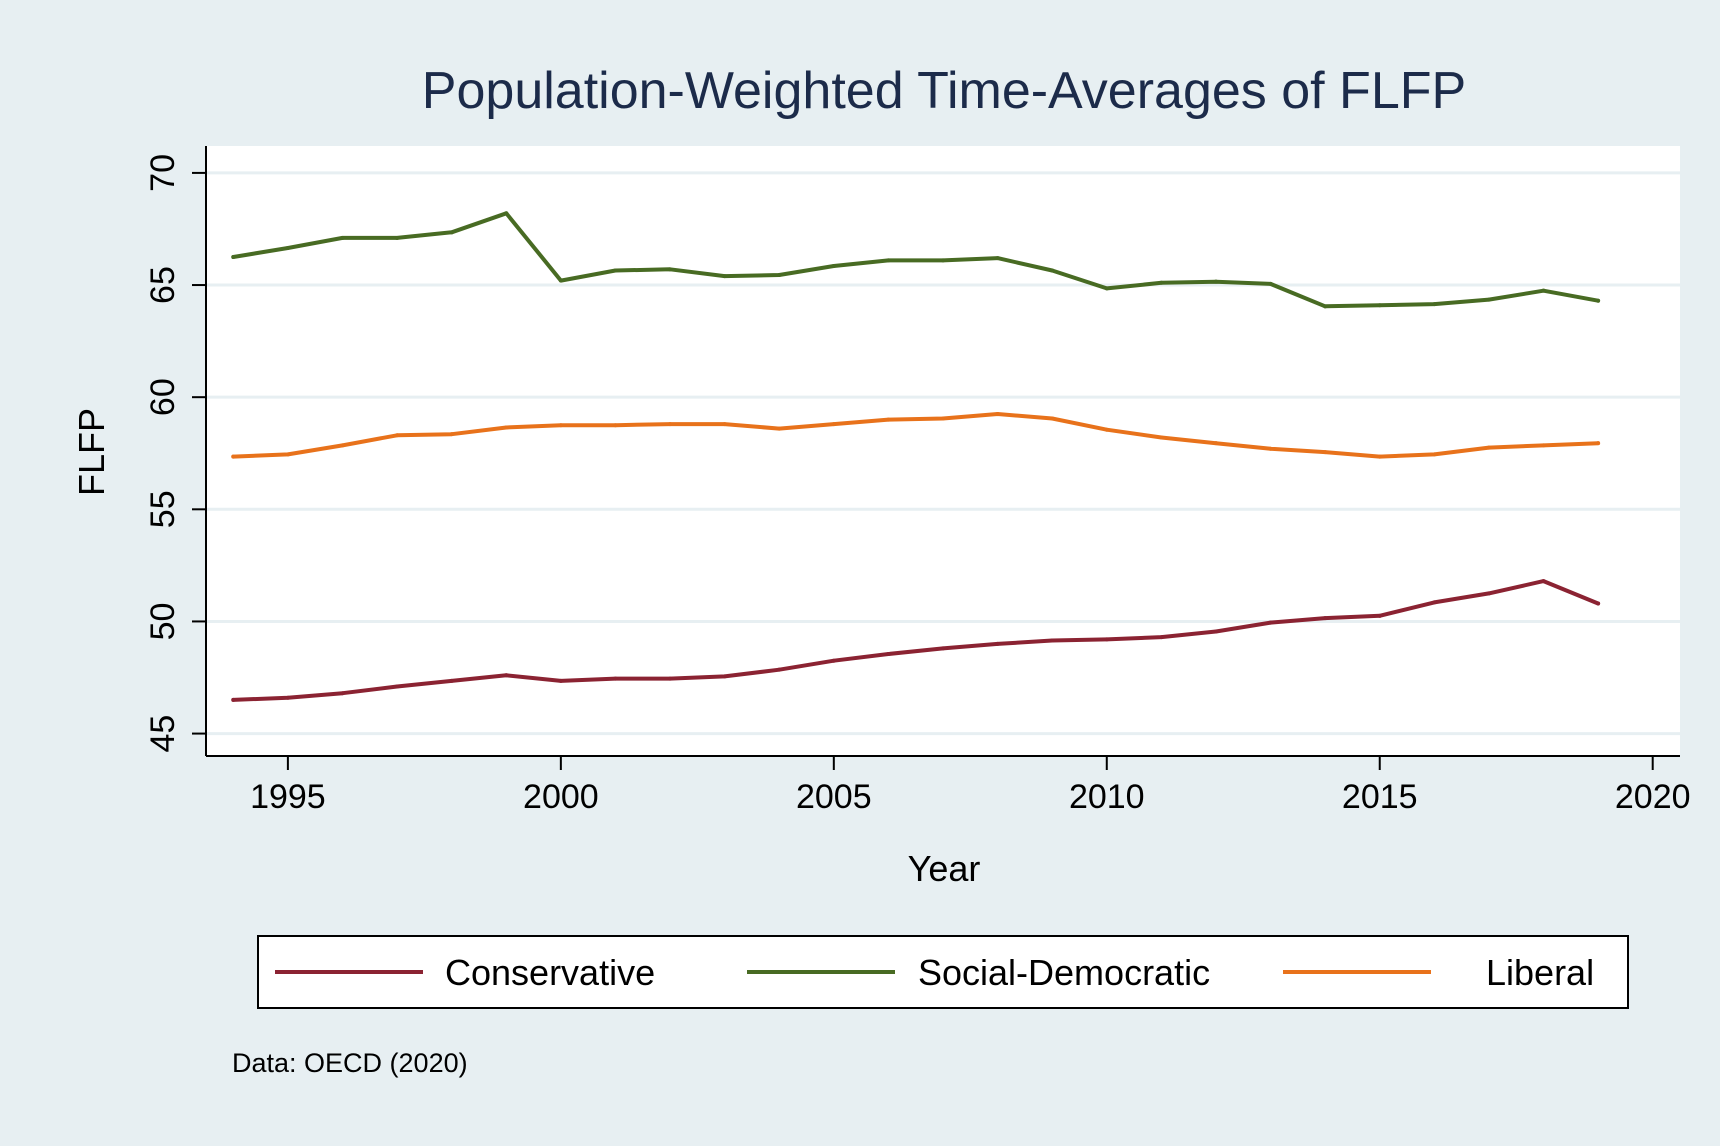 The width and height of the screenshot is (1720, 1146). What do you see at coordinates (163, 734) in the screenshot?
I see `y-tick-label: 45` at bounding box center [163, 734].